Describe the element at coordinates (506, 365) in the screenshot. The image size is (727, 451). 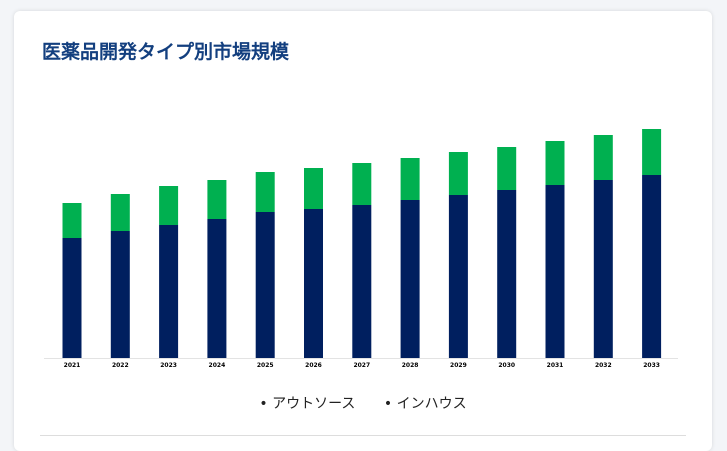
I see `x-tick-label: 2030` at that location.